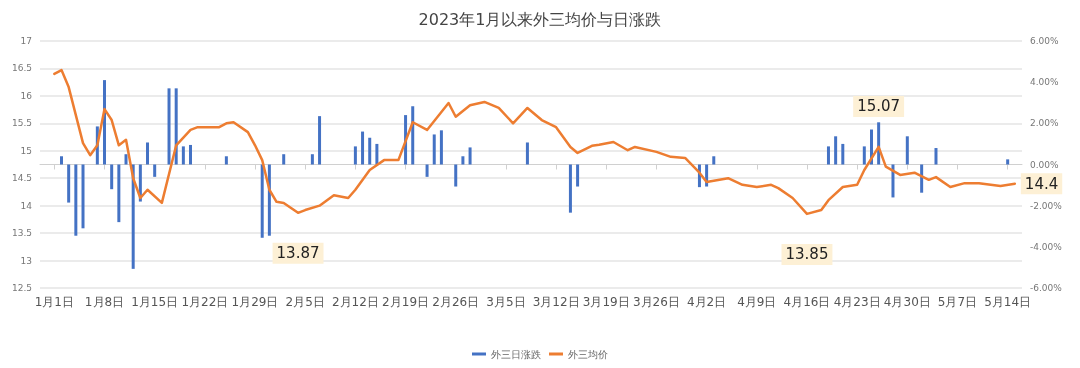 The width and height of the screenshot is (1080, 368). Describe the element at coordinates (26, 150) in the screenshot. I see `y-tick-label: 15` at that location.